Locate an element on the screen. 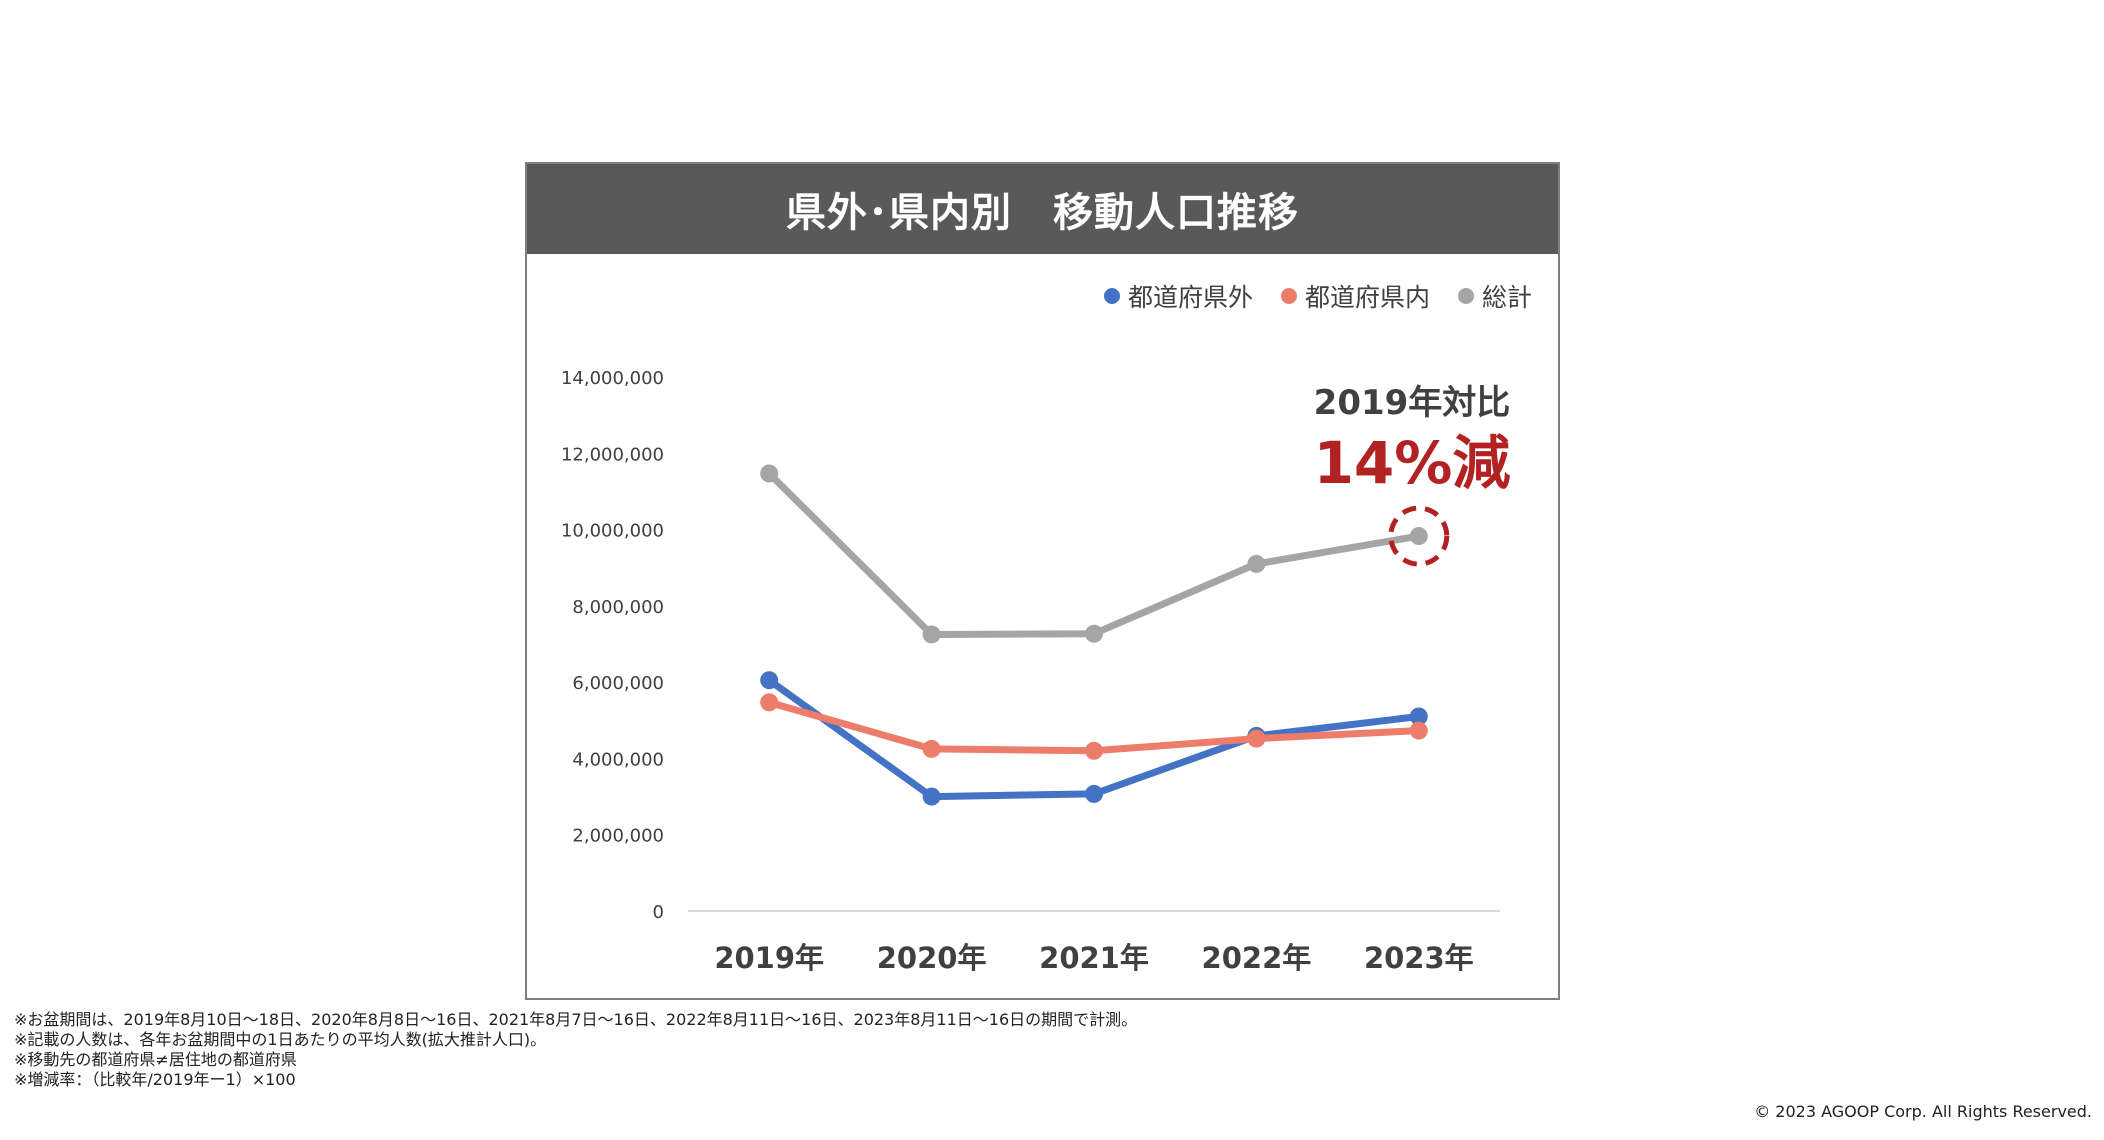  legend-label-total: 総計 is located at coordinates (1506, 297).